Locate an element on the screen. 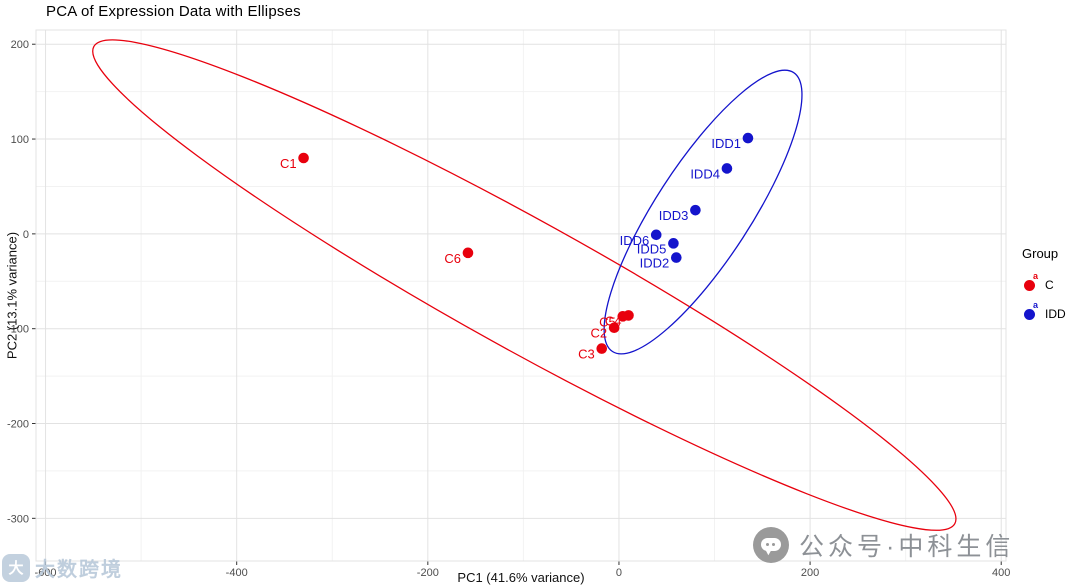  point-label-IDD2: IDD2 is located at coordinates (655, 263).